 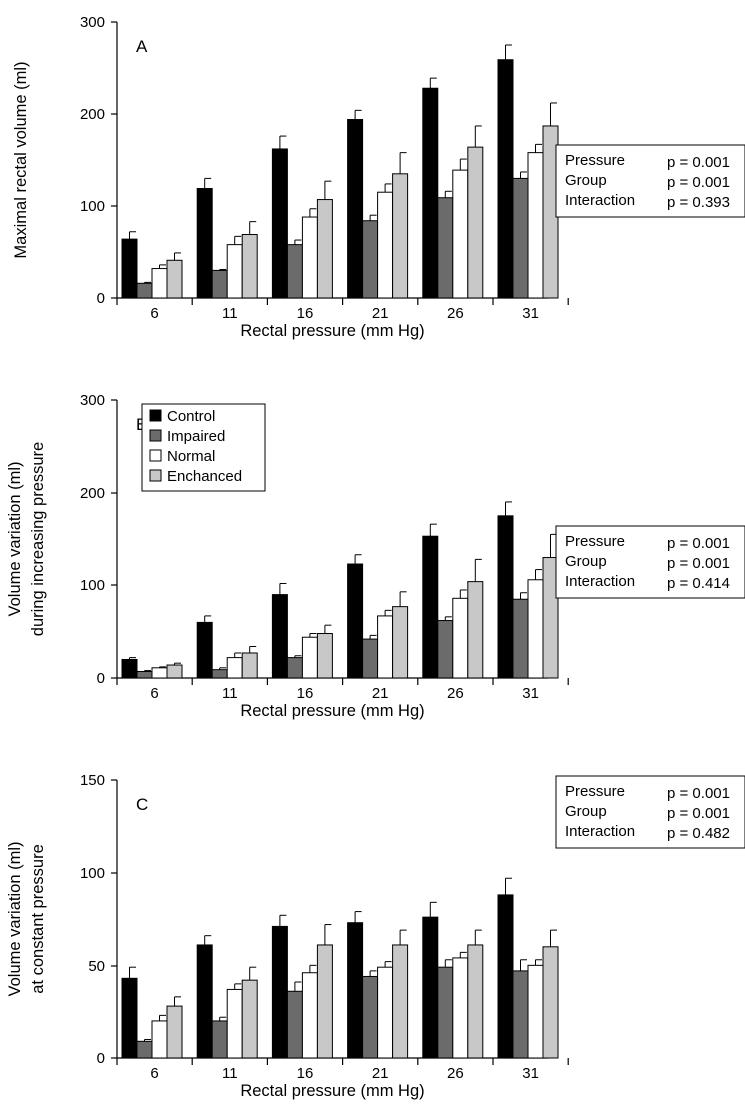 I want to click on legend-frame, so click(x=203, y=447).